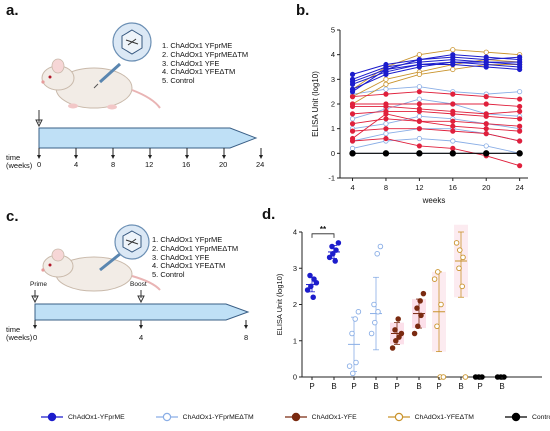  I want to click on timeline-ticks-a, so click(150, 153).